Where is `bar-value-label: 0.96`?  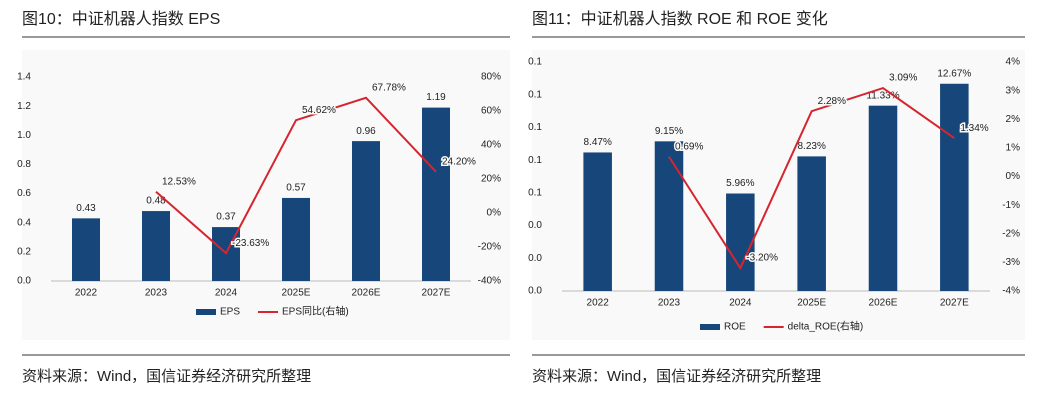
bar-value-label: 0.96 is located at coordinates (366, 131).